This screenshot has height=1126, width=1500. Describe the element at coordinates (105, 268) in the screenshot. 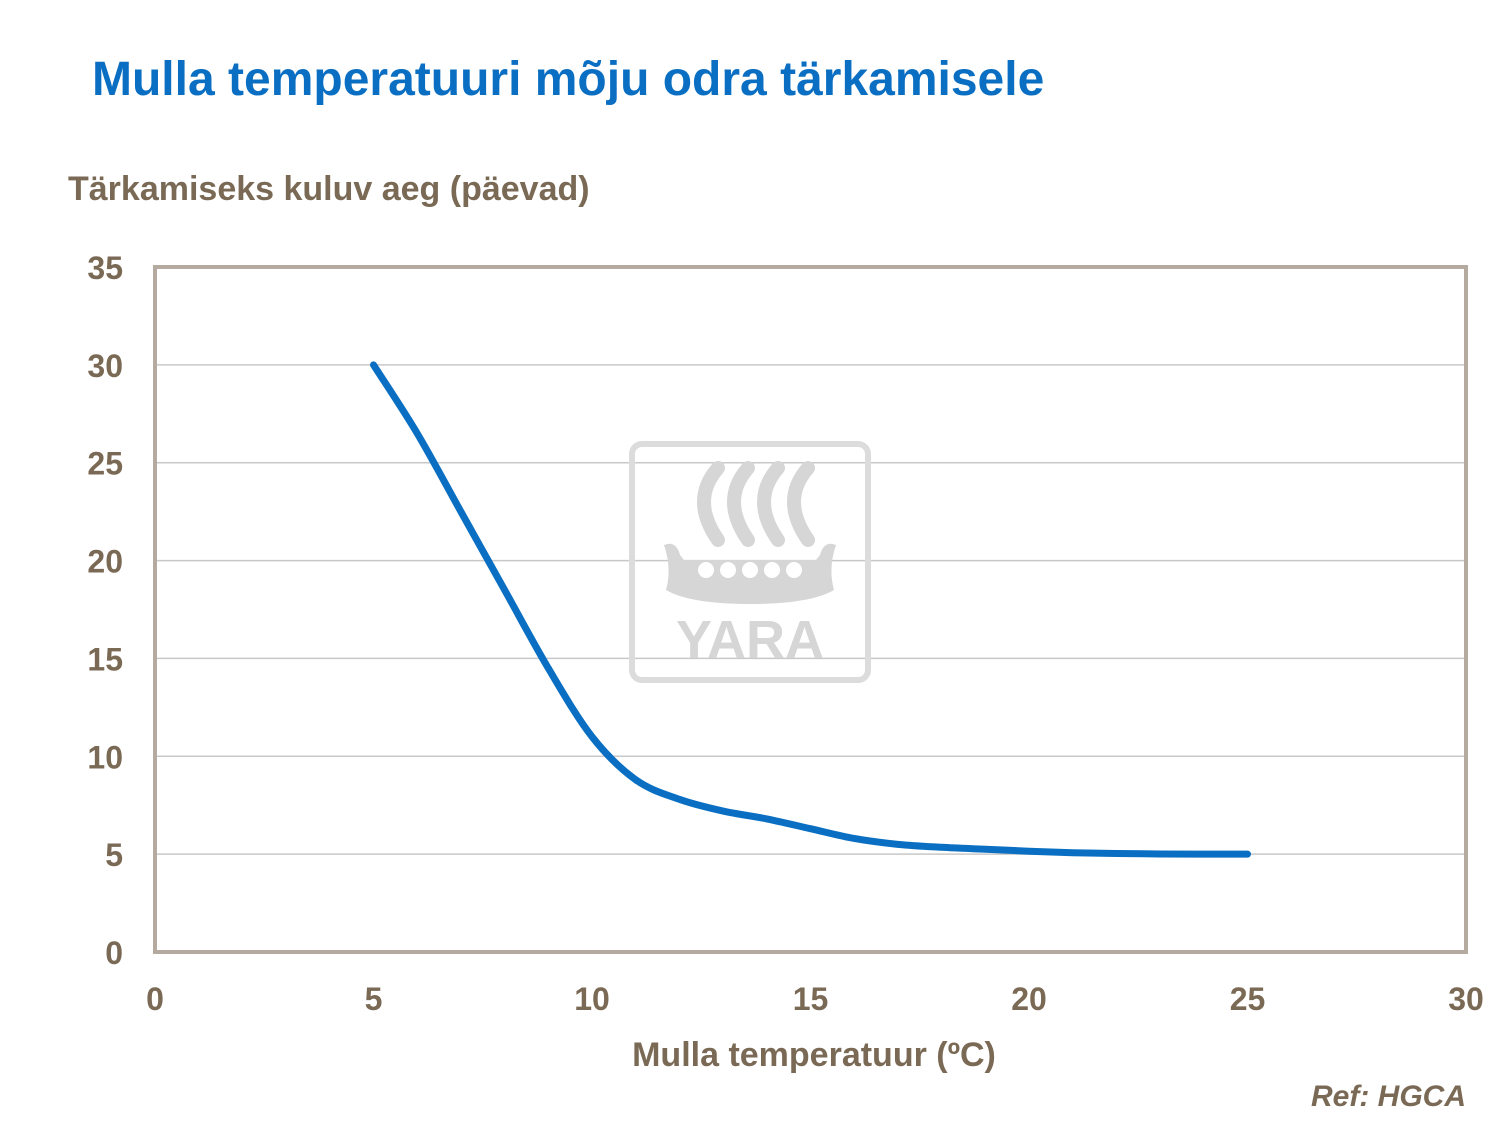

I see `y-tick-label: 35` at that location.